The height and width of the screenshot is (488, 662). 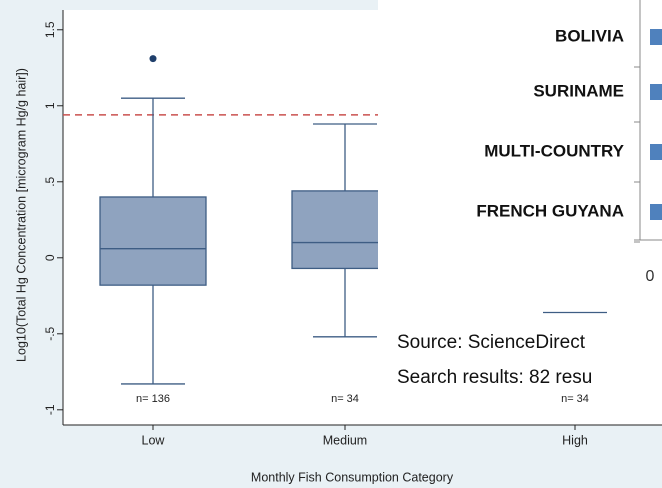 I want to click on annotation: n= 136, so click(x=153, y=399).